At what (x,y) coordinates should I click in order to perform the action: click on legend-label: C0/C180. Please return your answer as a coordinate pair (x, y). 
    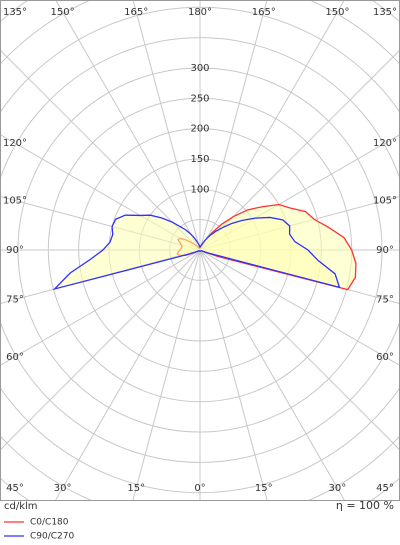
    Looking at the image, I should click on (49, 523).